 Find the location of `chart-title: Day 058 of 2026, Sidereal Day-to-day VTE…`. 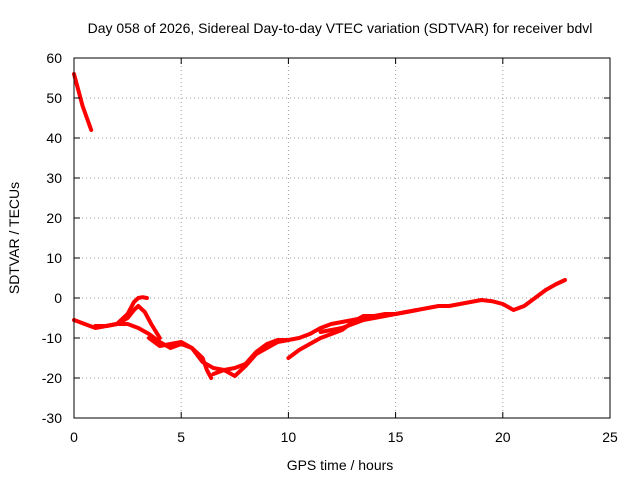

chart-title: Day 058 of 2026, Sidereal Day-to-day VTE… is located at coordinates (340, 28).